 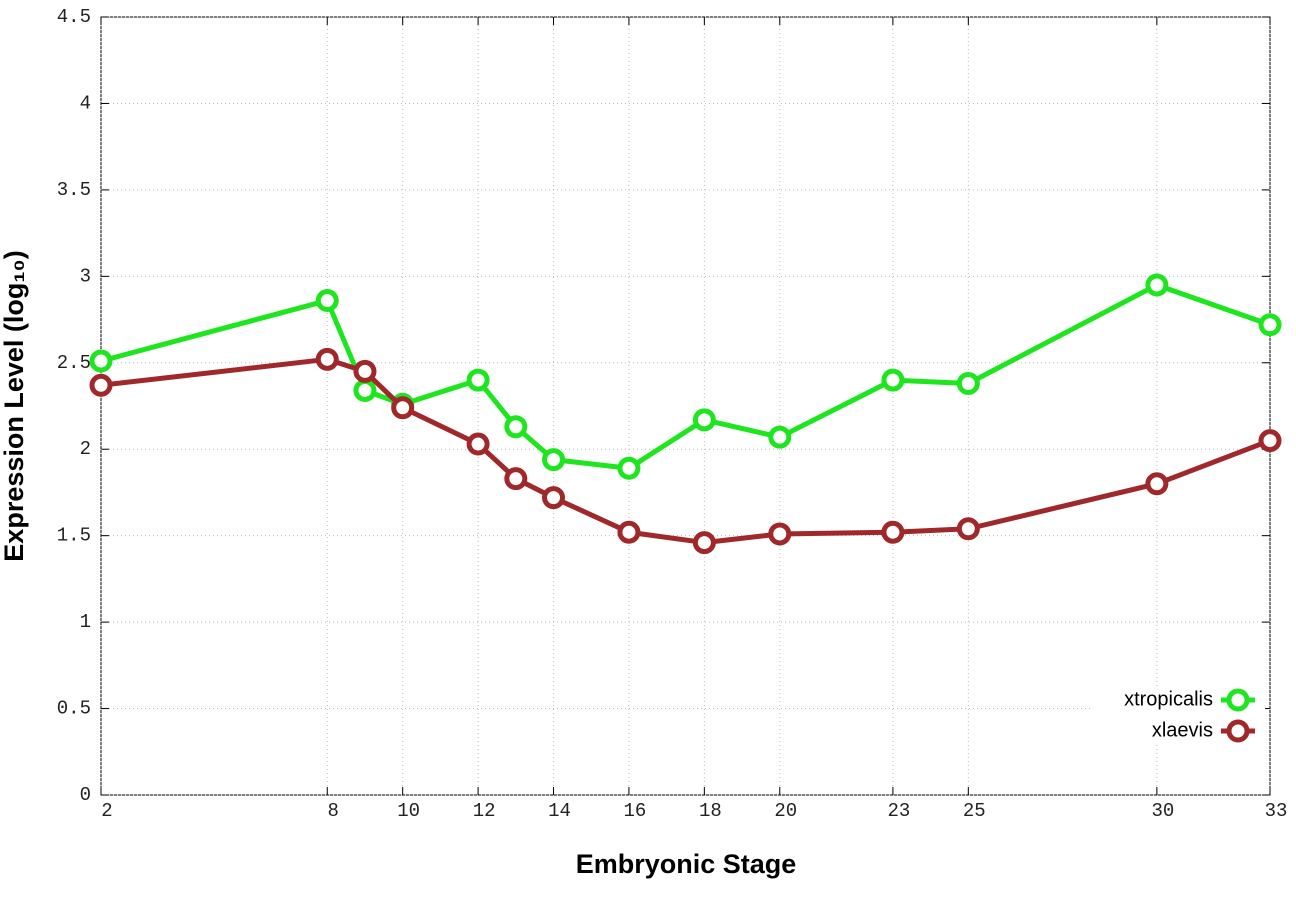 What do you see at coordinates (484, 811) in the screenshot?
I see `x-tick-label: 12` at bounding box center [484, 811].